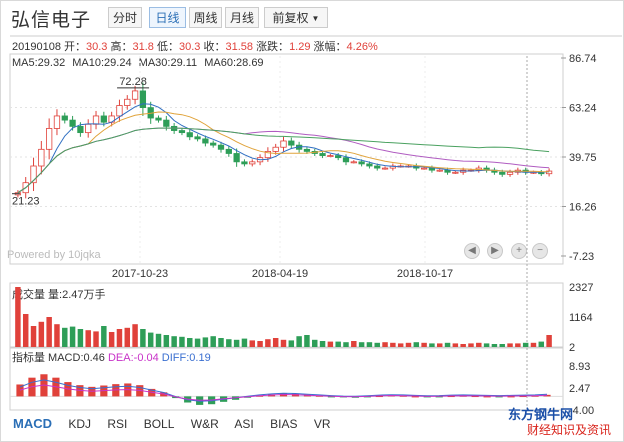 This screenshot has width=624, height=442. Describe the element at coordinates (167, 17) in the screenshot. I see `tab-daily: 日线` at that location.